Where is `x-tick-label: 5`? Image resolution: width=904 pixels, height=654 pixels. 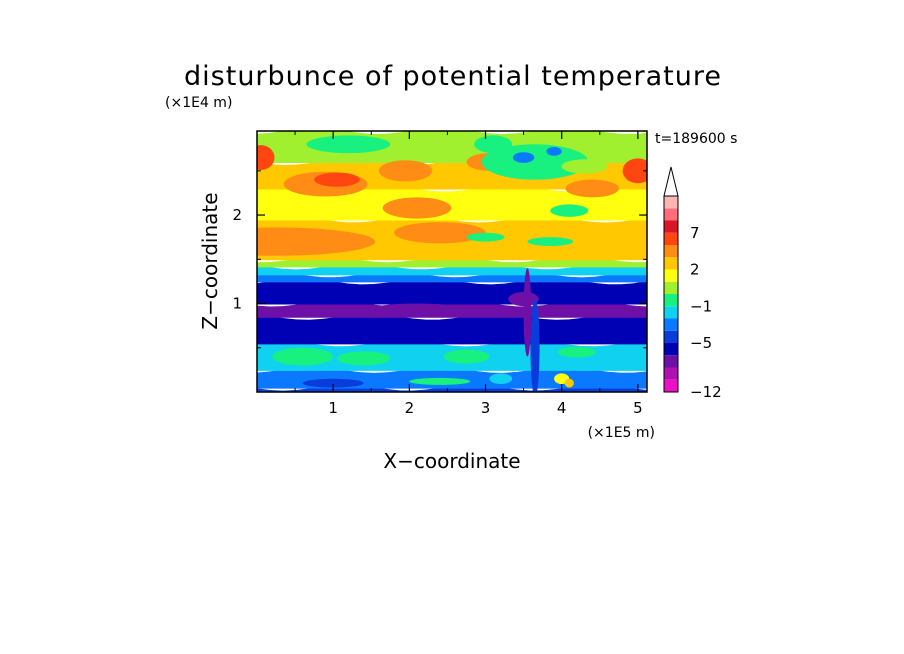
x-tick-label: 5 is located at coordinates (638, 408).